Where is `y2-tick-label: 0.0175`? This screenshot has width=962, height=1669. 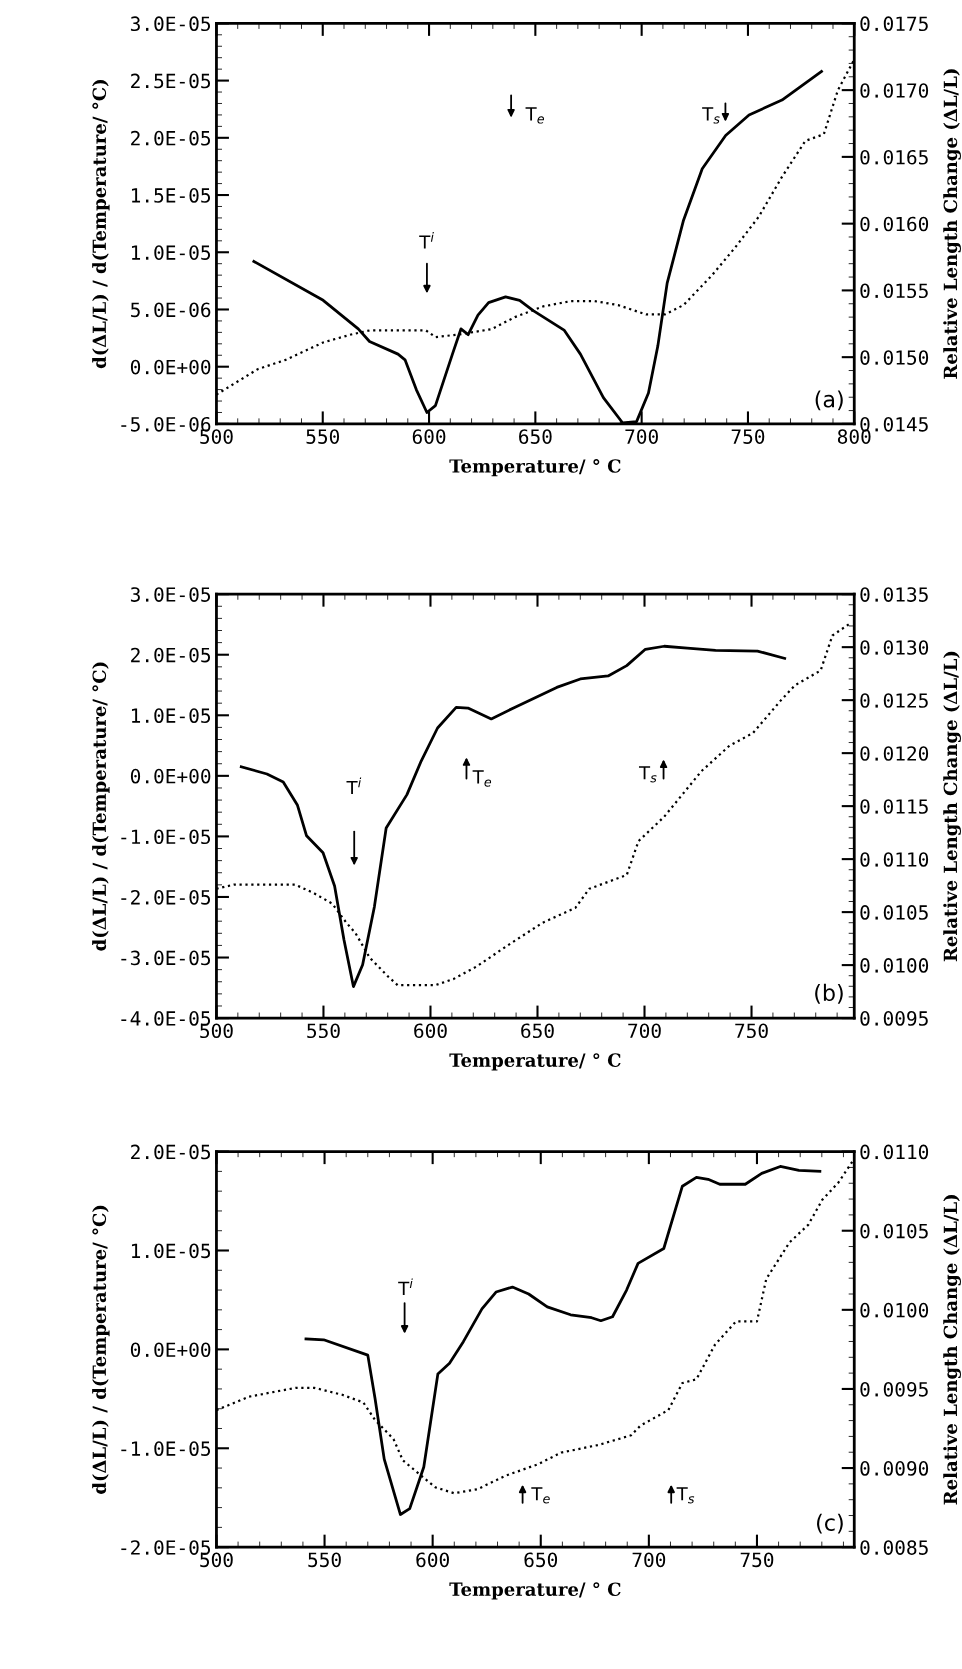
y2-tick-label: 0.0175 is located at coordinates (894, 24).